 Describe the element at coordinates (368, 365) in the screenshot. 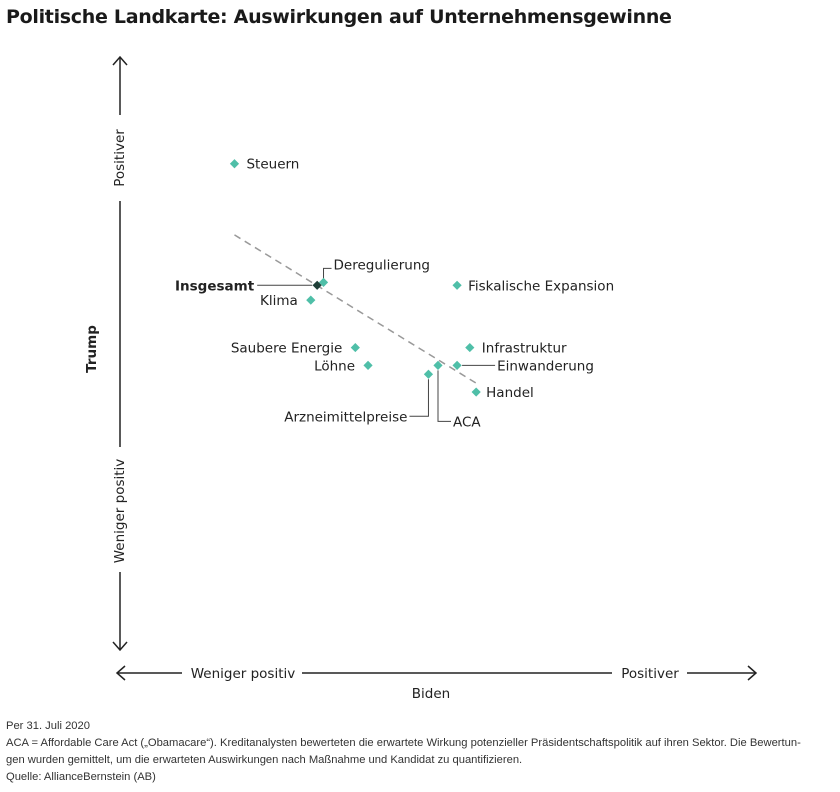

I see `point-loehne` at that location.